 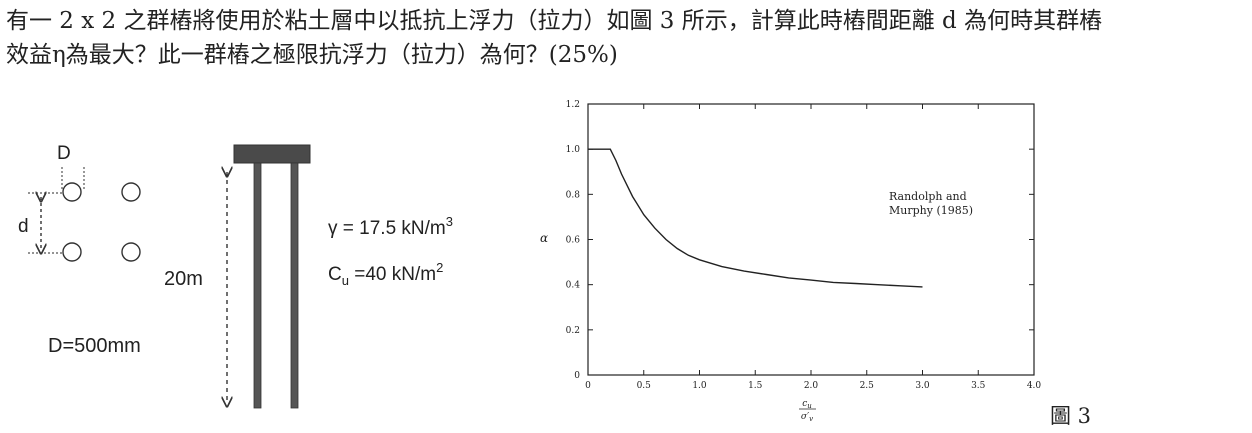 What do you see at coordinates (699, 386) in the screenshot?
I see `x-tick-label: 1.0` at bounding box center [699, 386].